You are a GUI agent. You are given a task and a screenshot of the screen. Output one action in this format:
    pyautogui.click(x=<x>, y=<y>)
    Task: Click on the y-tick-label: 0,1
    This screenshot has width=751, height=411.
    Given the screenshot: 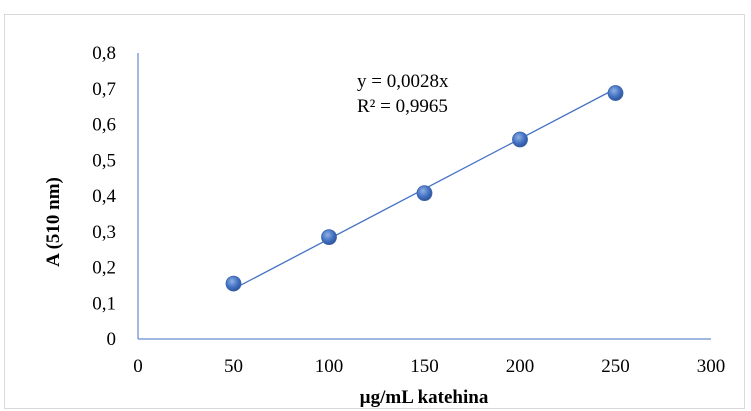 What is the action you would take?
    pyautogui.click(x=104, y=303)
    